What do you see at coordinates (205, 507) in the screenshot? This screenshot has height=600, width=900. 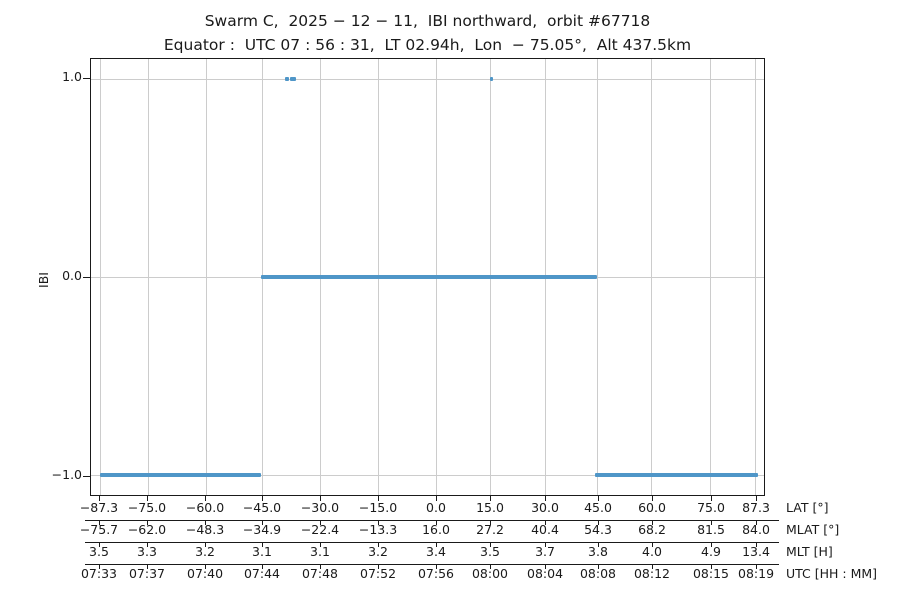 I see `x-tick-label: −60.0` at bounding box center [205, 507].